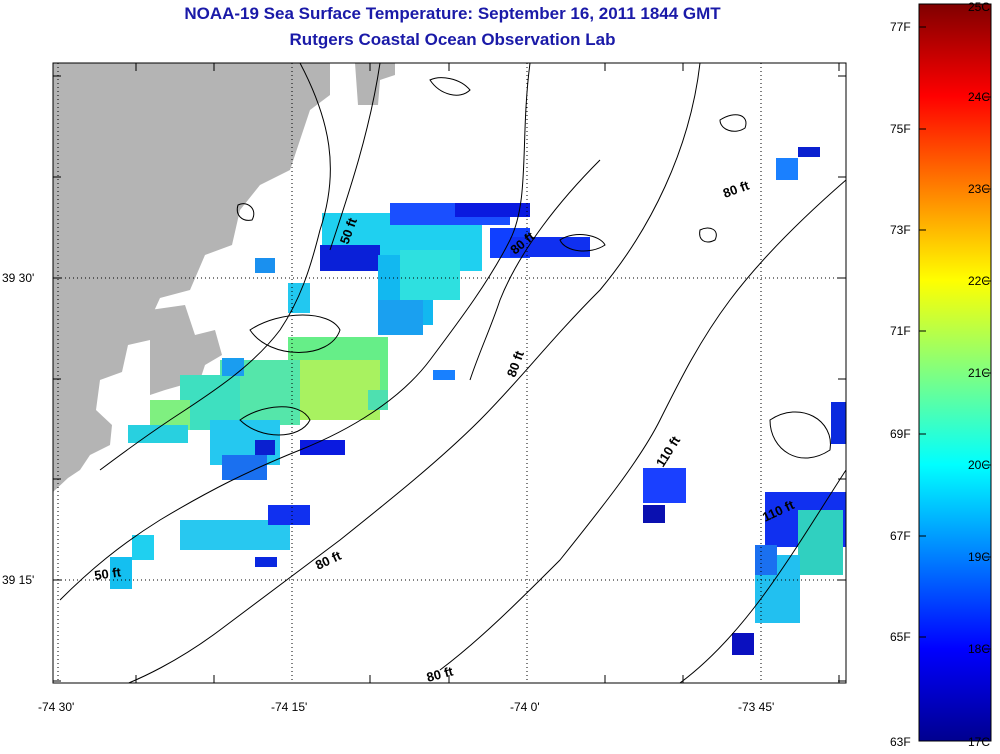 Image resolution: width=1000 pixels, height=754 pixels. I want to click on colorbar-f-label: 73F, so click(900, 230).